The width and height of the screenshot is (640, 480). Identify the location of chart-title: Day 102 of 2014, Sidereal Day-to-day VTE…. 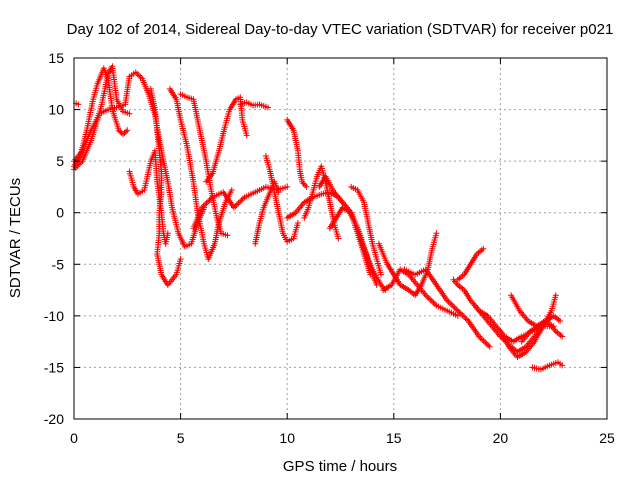
(340, 29).